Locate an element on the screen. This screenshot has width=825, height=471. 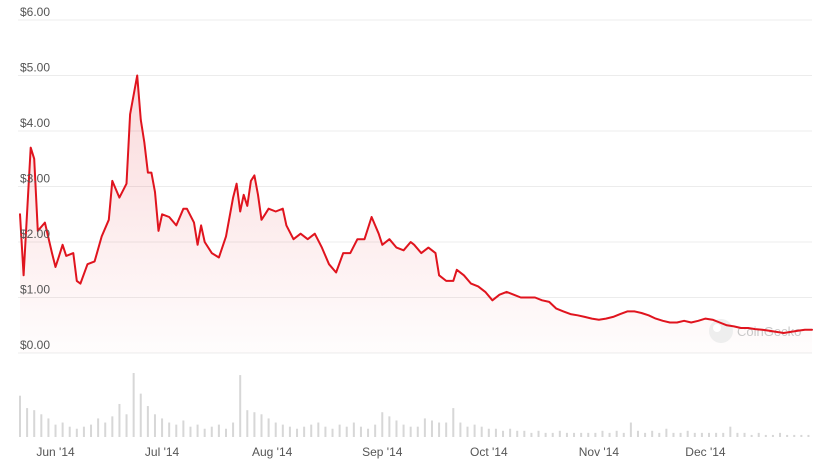
volume-bars is located at coordinates (414, 405).